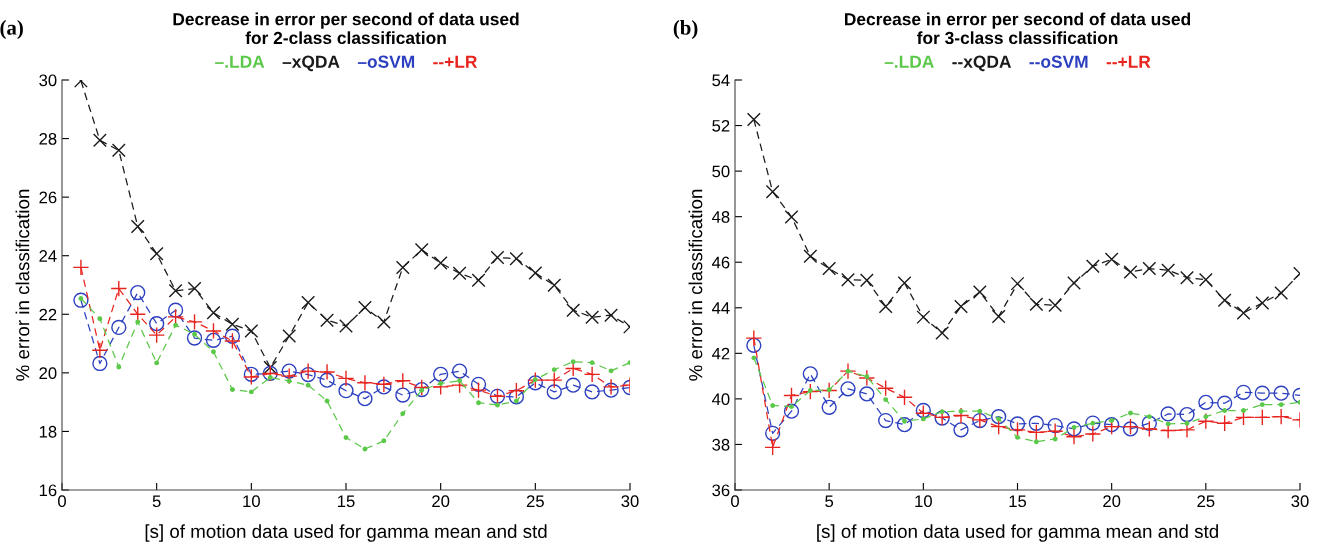 The image size is (1322, 558). I want to click on y-tick-label: 26, so click(48, 197).